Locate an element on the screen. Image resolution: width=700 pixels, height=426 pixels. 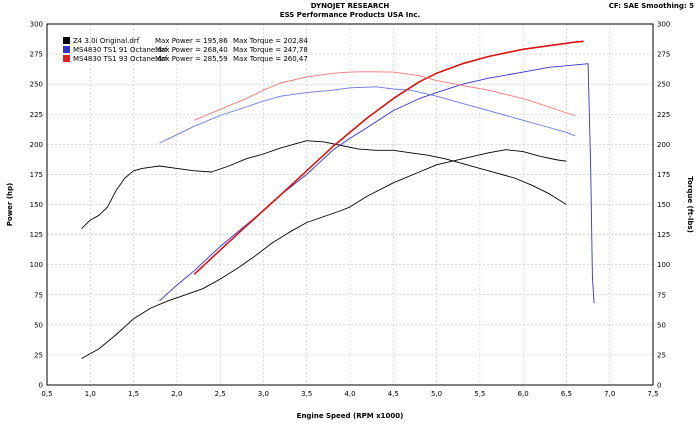
legend-max-torque: Max Torque = 260,47 is located at coordinates (270, 59).